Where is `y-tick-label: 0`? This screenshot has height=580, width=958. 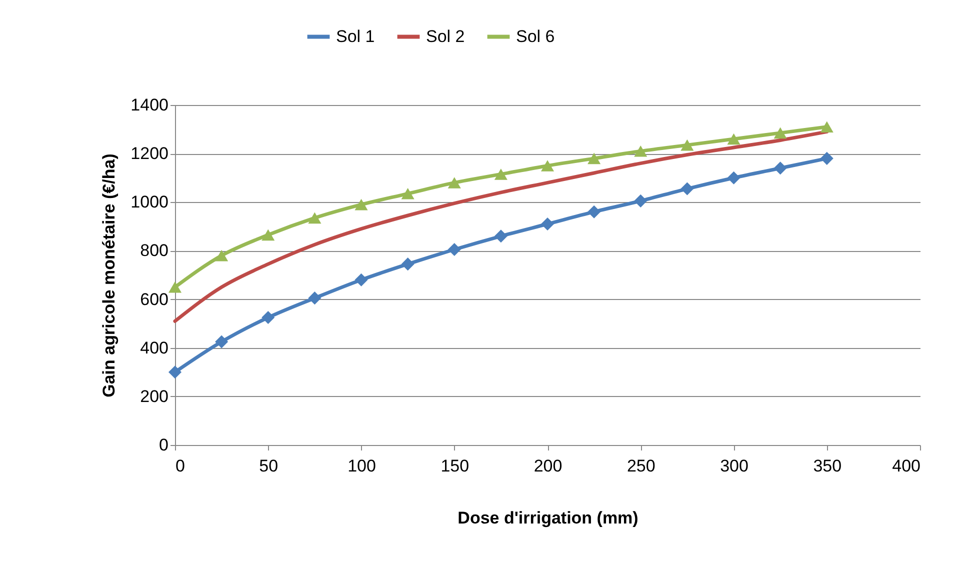
y-tick-label: 0 is located at coordinates (163, 445).